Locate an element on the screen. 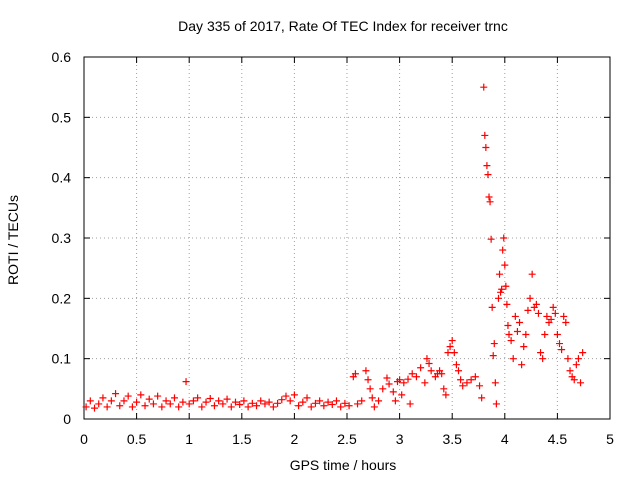  y-tick-label: 0.1 is located at coordinates (62, 359).